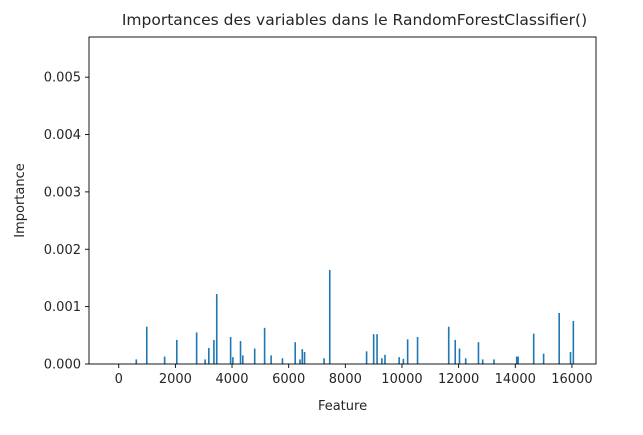 This screenshot has height=435, width=643. What do you see at coordinates (66, 222) in the screenshot?
I see `y-axis-ticks: 0.000 0.001 0.002 0.003 0.004 0.005` at bounding box center [66, 222].